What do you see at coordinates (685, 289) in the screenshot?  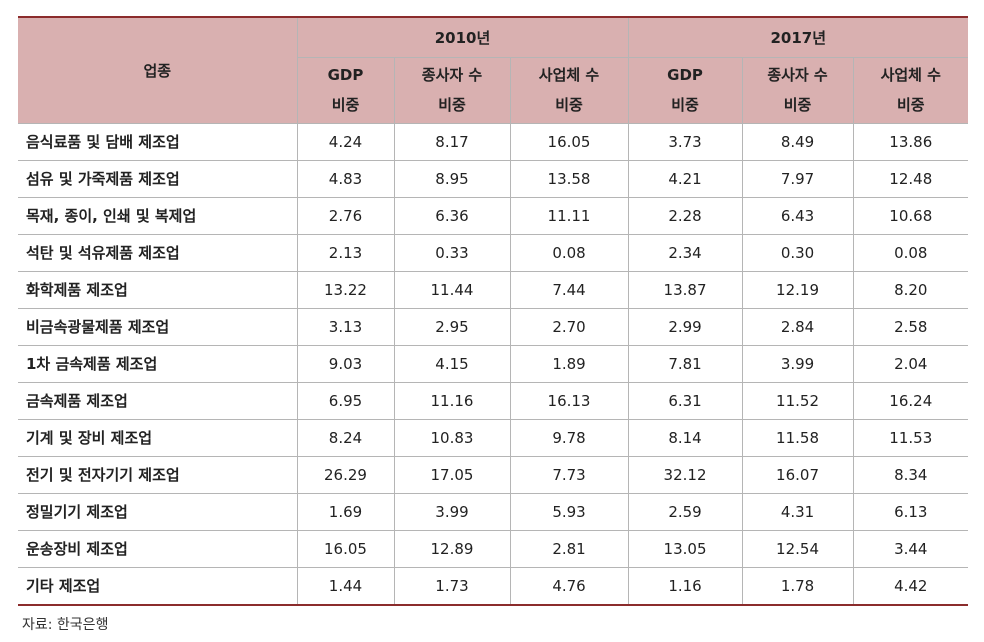 I see `cell-value: 13.87` at bounding box center [685, 289].